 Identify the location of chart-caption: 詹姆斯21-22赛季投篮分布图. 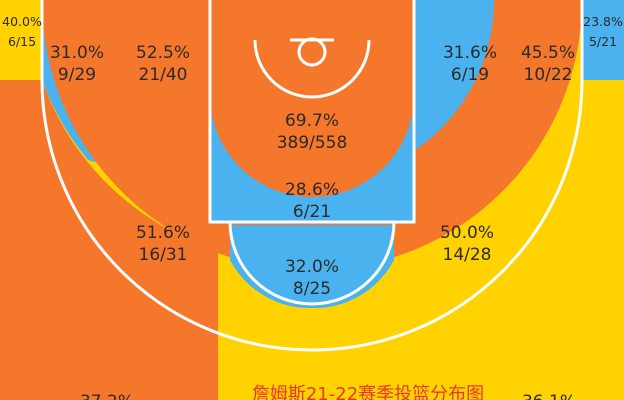
(368, 392).